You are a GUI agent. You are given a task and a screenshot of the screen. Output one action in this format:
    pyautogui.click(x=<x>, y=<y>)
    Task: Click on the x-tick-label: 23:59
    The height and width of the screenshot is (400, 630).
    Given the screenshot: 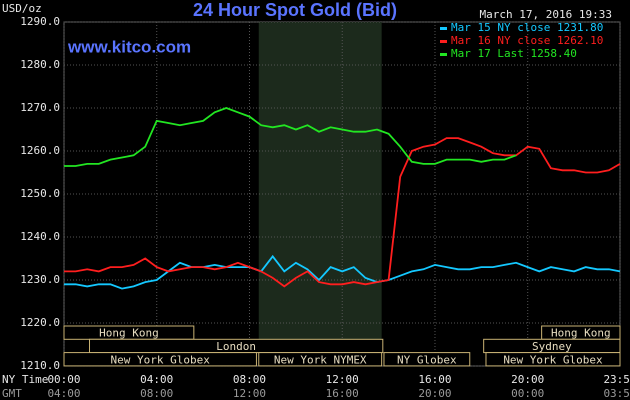 What is the action you would take?
    pyautogui.click(x=616, y=379)
    